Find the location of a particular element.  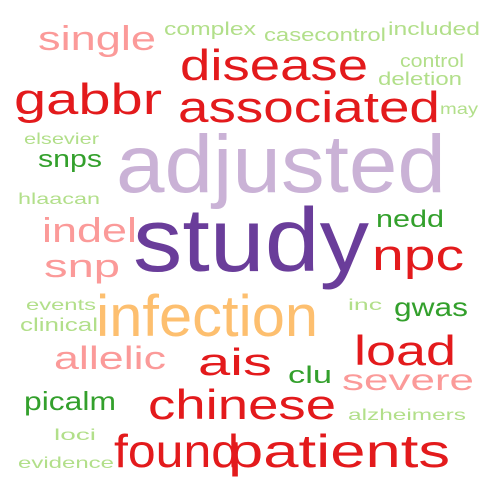

word-patients: patients is located at coordinates (339, 451).